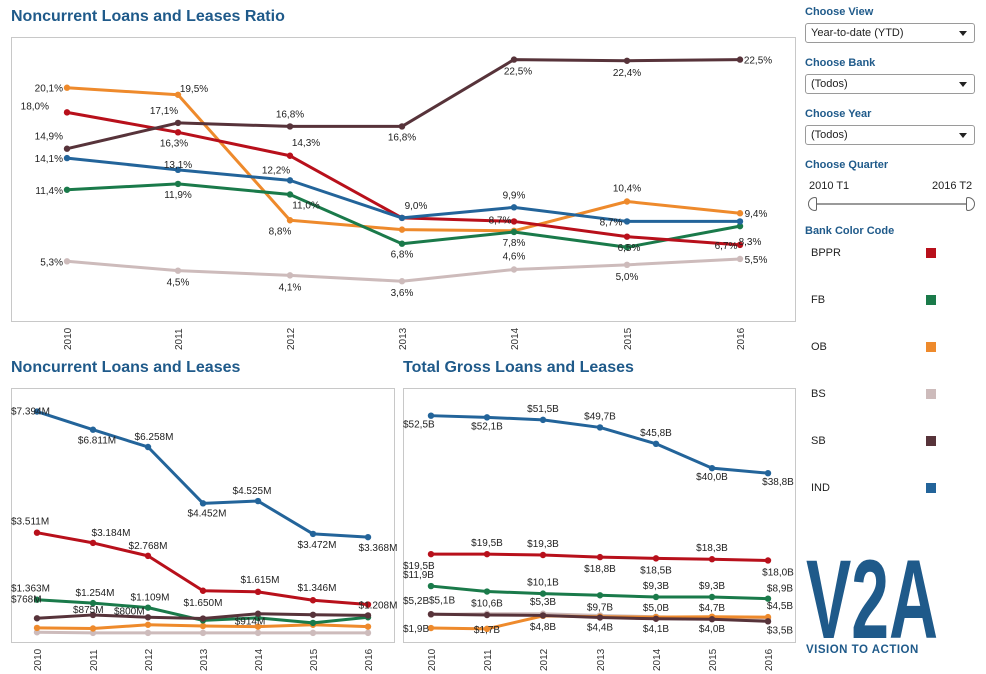  What do you see at coordinates (891, 204) in the screenshot?
I see `quarter-slider-track` at bounding box center [891, 204].